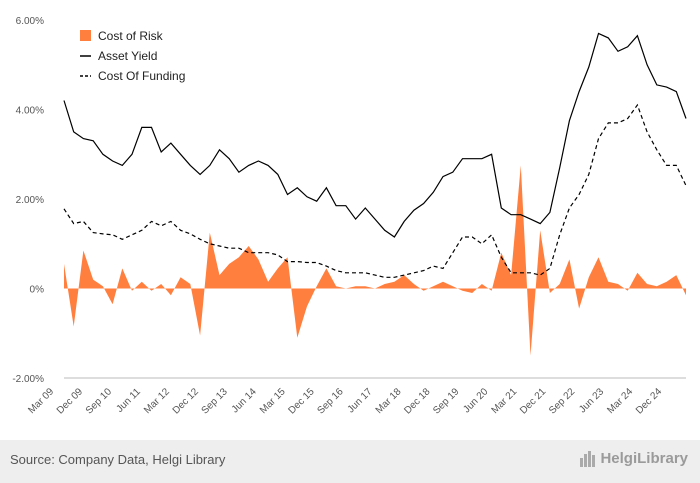  What do you see at coordinates (533, 401) in the screenshot?
I see `x-tick-label: Dec 21` at bounding box center [533, 401].